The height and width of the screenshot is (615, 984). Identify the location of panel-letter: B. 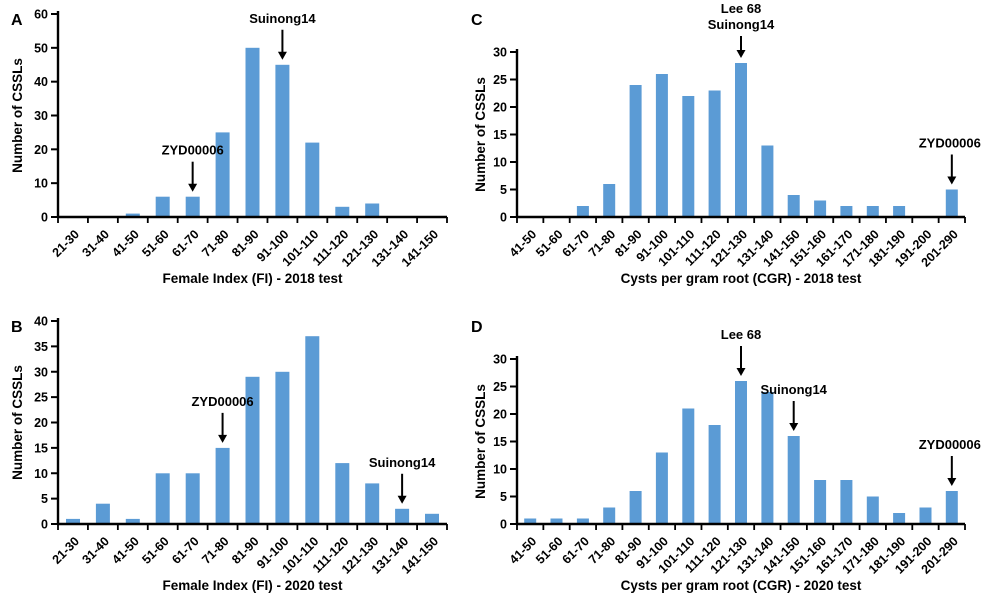
(17, 327).